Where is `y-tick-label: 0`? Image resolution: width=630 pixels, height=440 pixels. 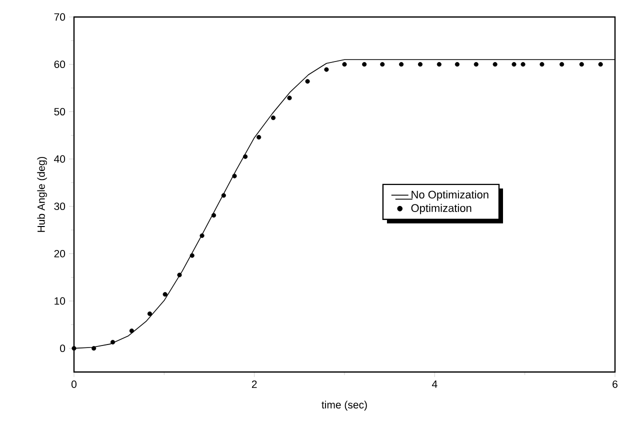
y-tick-label: 0 is located at coordinates (63, 348).